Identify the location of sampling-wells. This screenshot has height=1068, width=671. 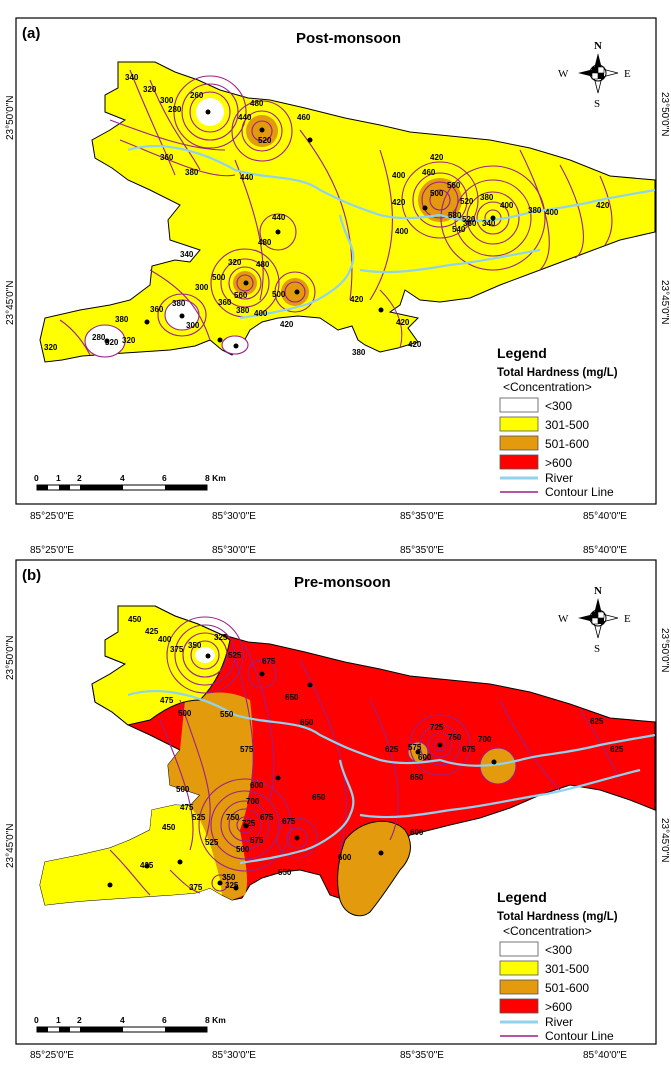
(300, 229).